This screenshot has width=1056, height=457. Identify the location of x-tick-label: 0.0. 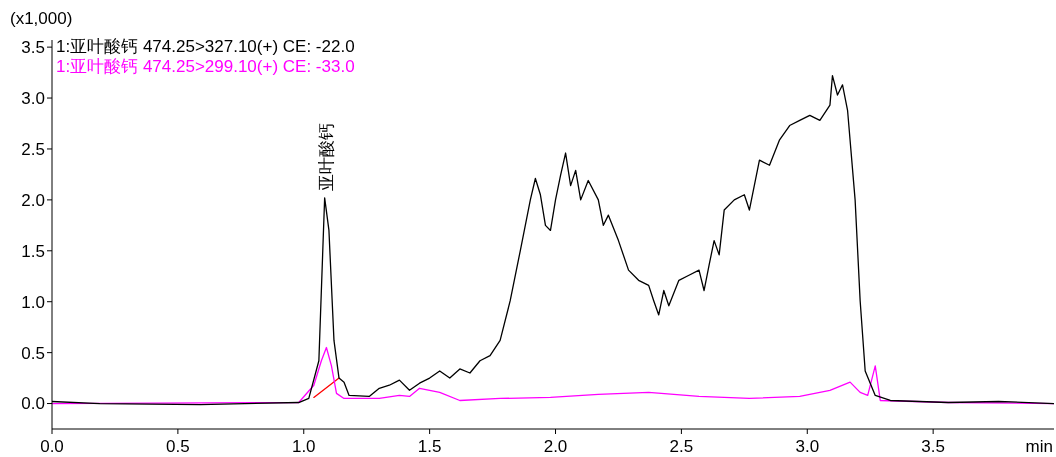
(52, 446).